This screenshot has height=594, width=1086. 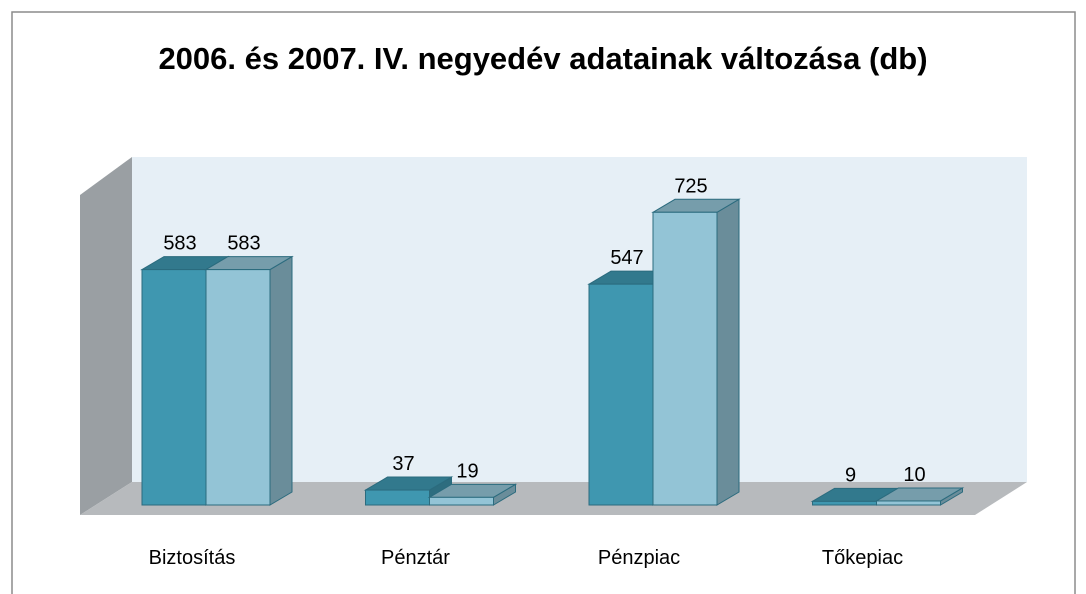 I want to click on x-tick-label: Biztosítás, so click(x=192, y=558).